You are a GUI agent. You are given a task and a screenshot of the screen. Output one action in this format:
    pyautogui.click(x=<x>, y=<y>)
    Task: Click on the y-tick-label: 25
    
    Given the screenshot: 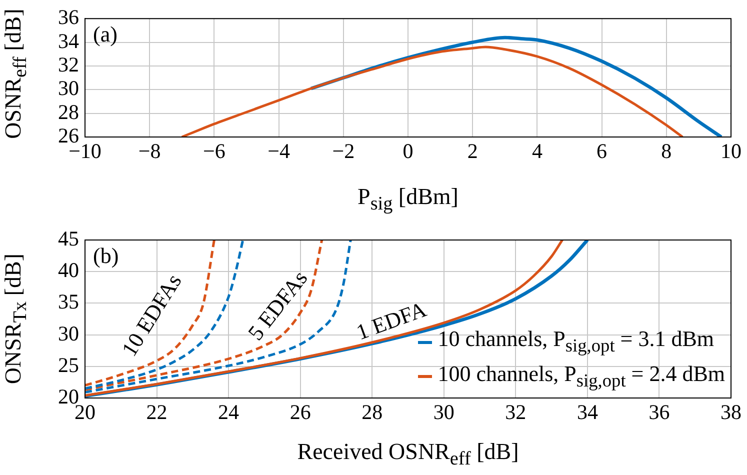 What is the action you would take?
    pyautogui.click(x=68, y=364)
    